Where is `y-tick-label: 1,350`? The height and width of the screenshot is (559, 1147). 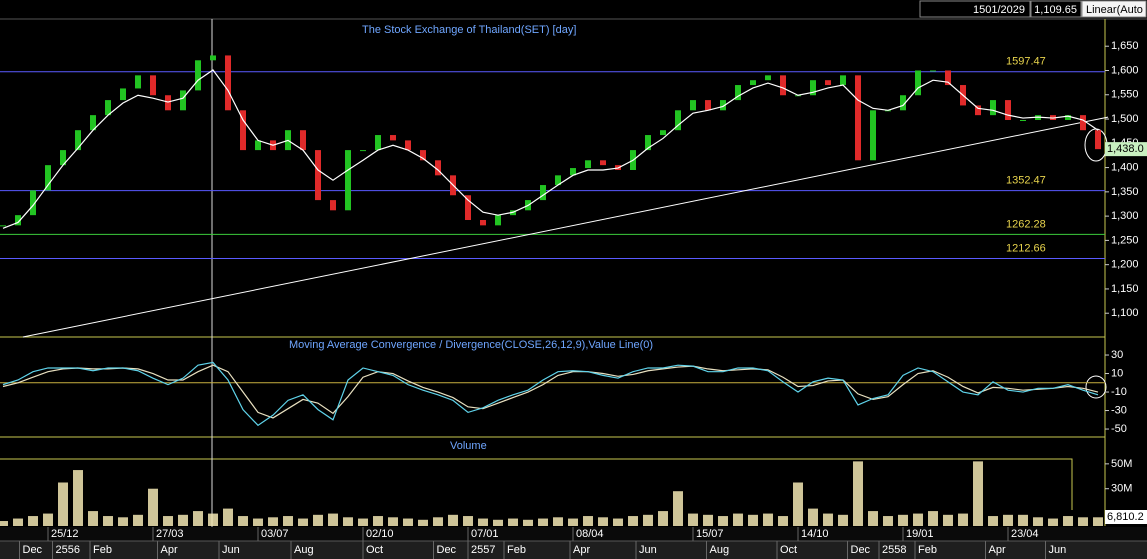 y-tick-label: 1,350 is located at coordinates (1125, 192).